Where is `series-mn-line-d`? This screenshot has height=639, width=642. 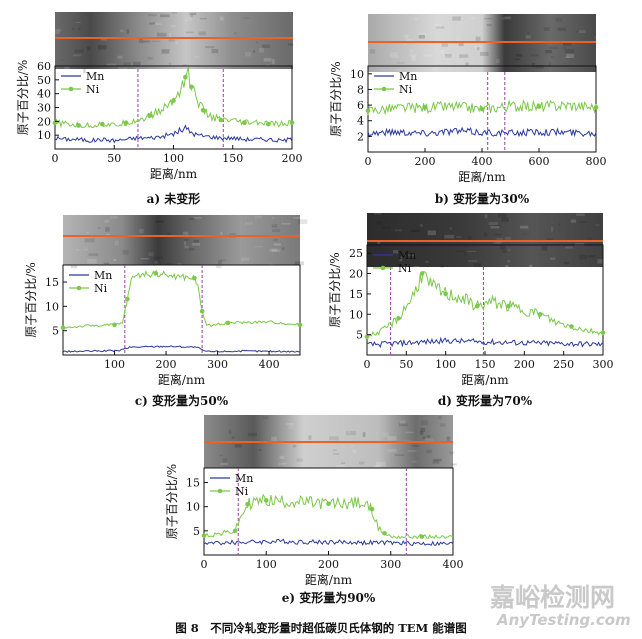 series-mn-line-d is located at coordinates (485, 342).